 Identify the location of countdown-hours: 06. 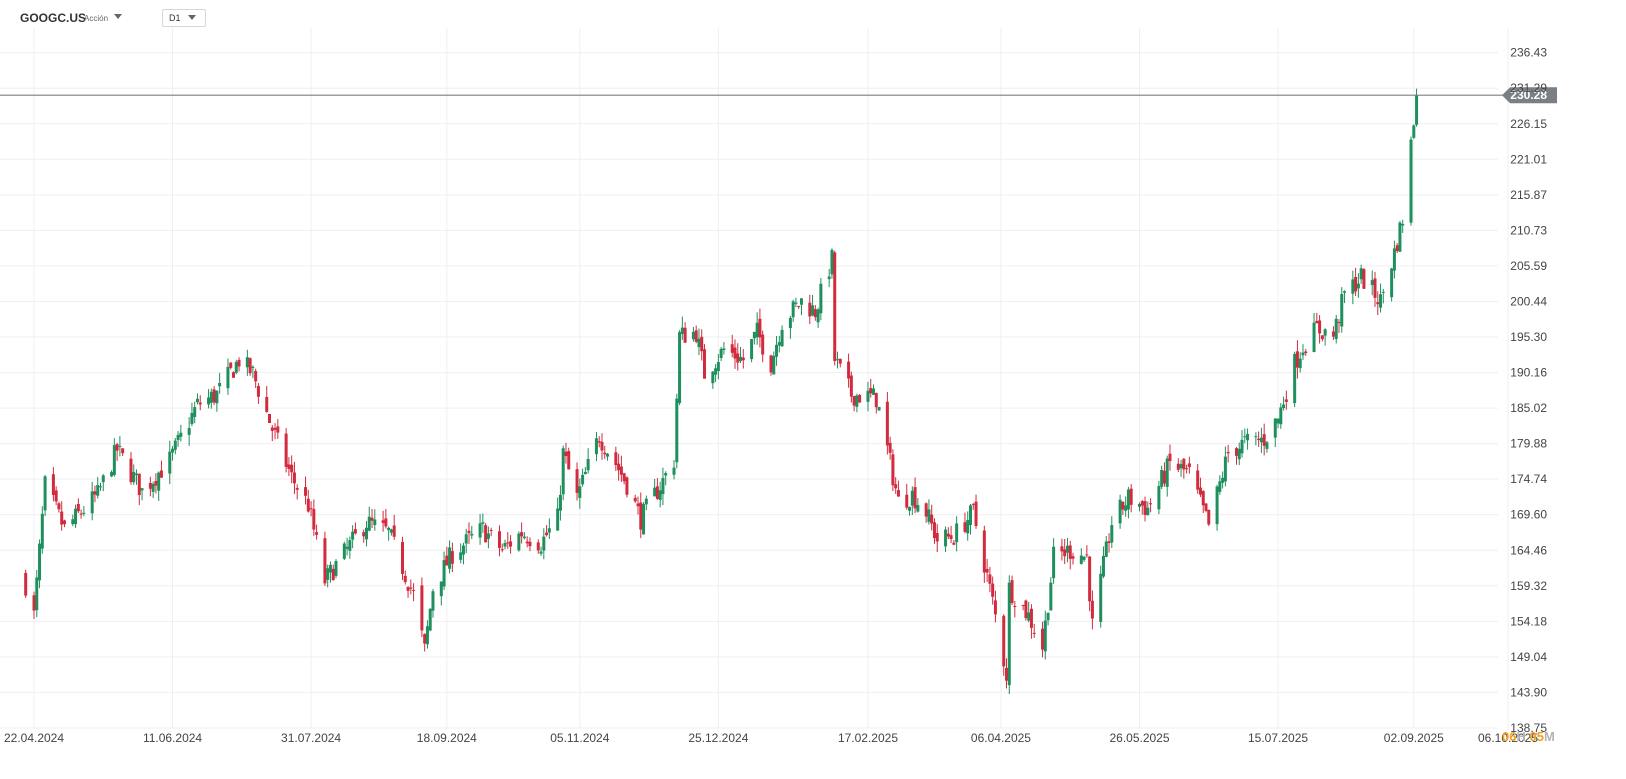
(1509, 736).